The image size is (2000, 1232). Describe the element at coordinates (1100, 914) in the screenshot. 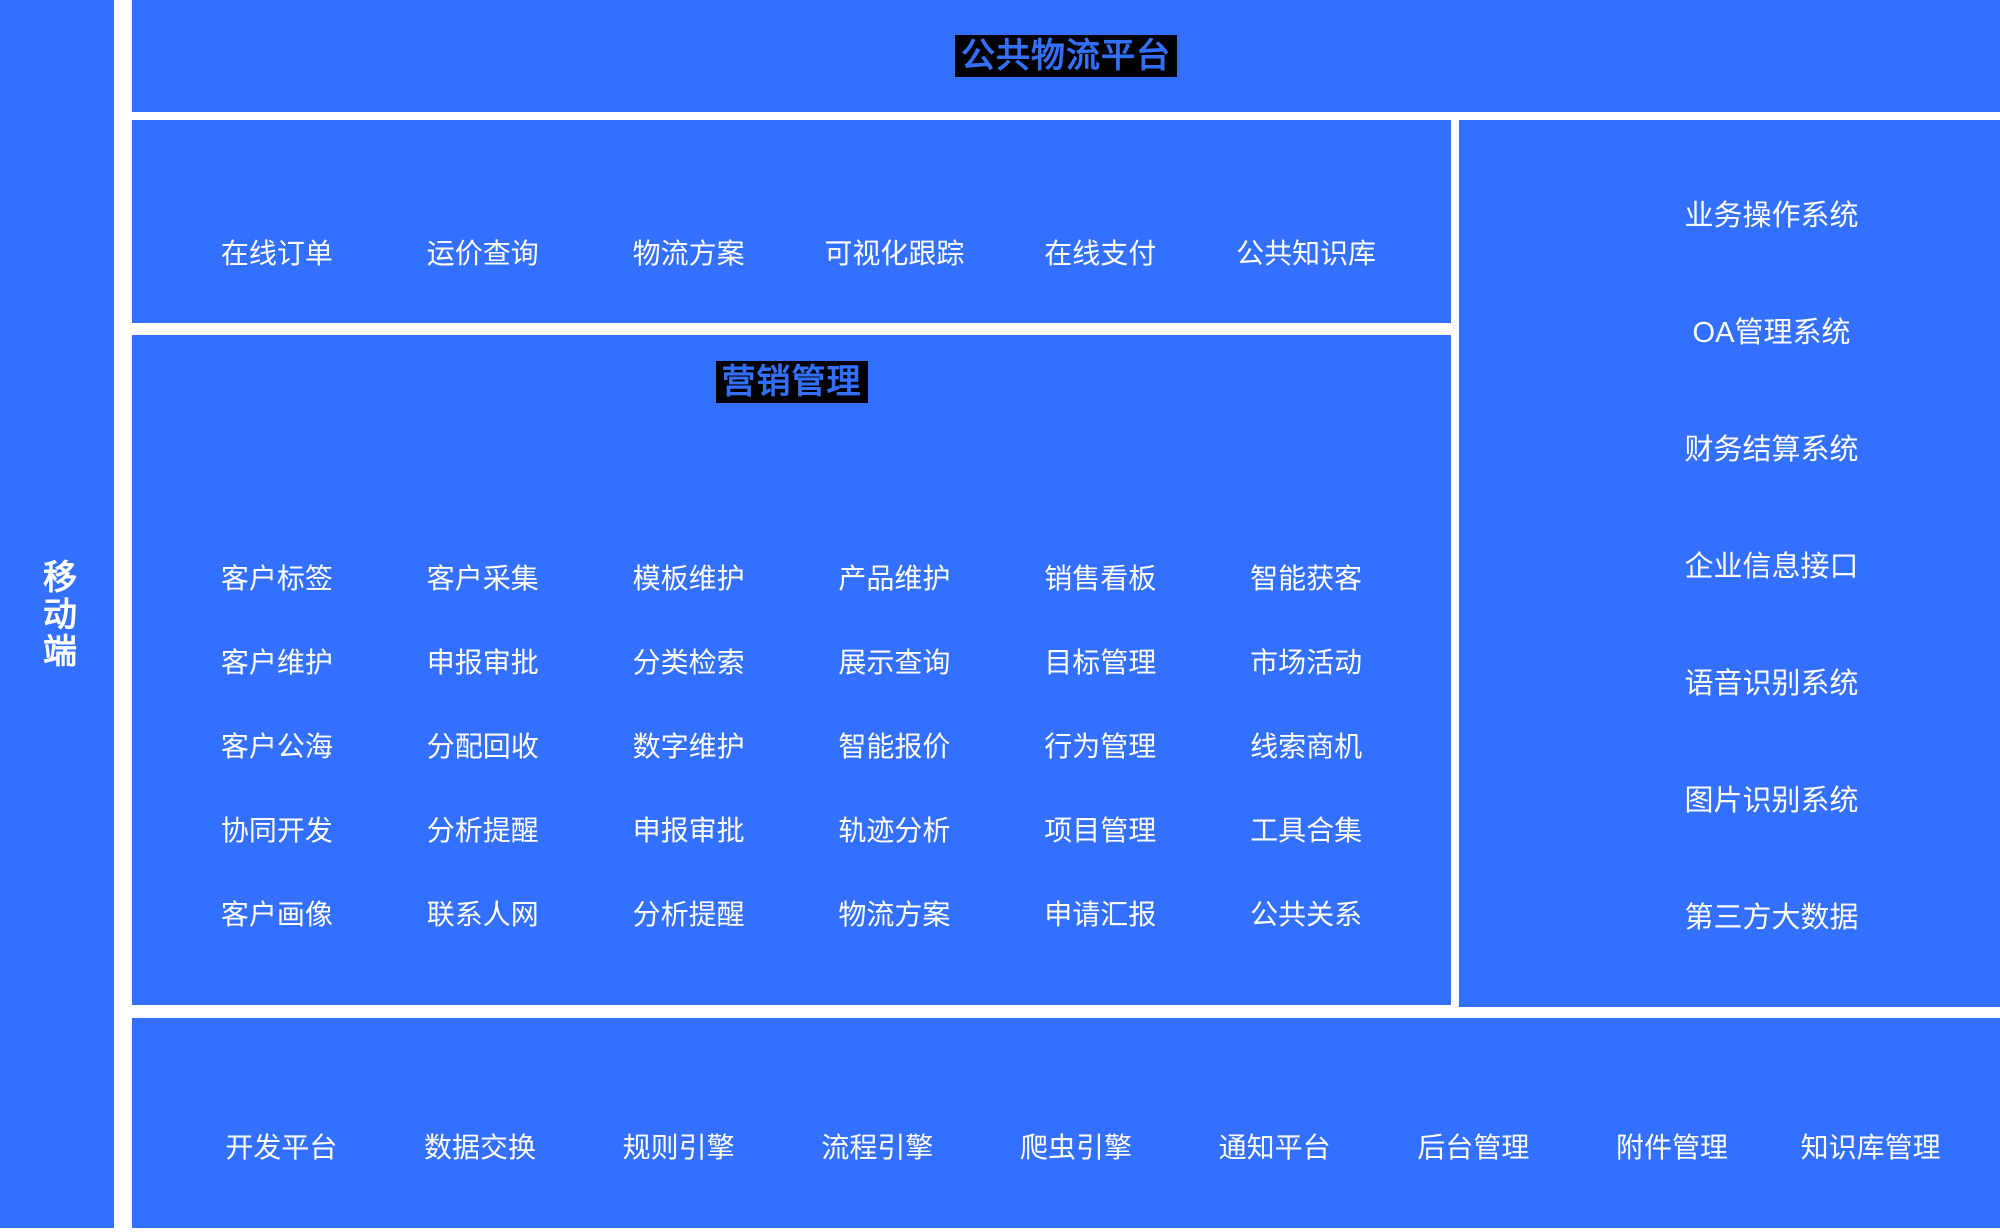

I see `marketing-item: 申请汇报` at that location.